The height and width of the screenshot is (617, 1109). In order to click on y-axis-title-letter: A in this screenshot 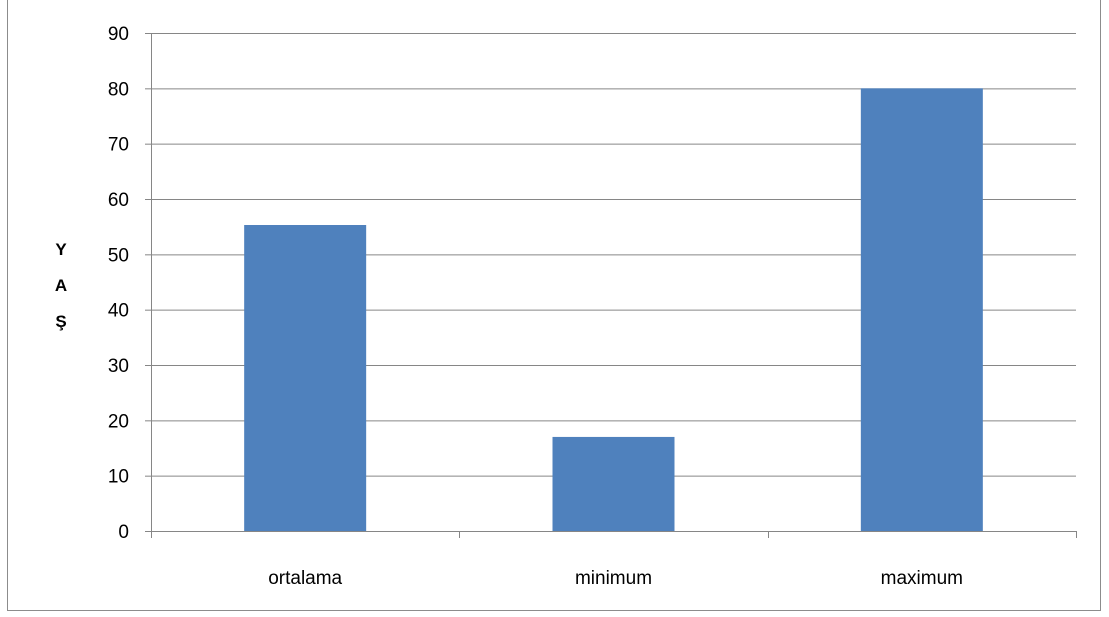, I will do `click(61, 285)`.